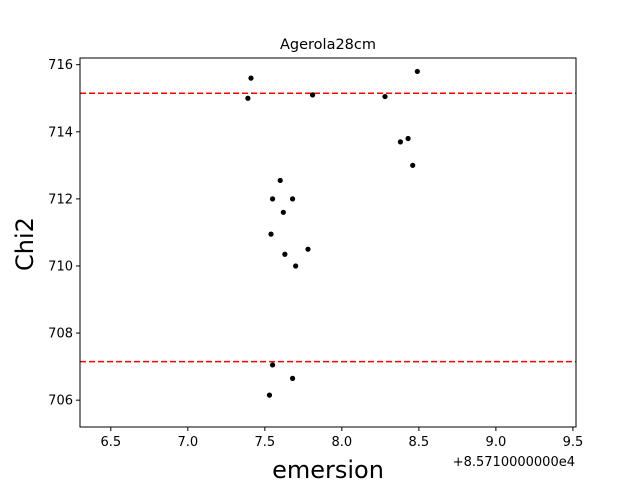 The width and height of the screenshot is (640, 480). I want to click on x-axis-ticks: 6.5 7.0 7.5 8.0 8.5 9.0 9.5, so click(341, 438).